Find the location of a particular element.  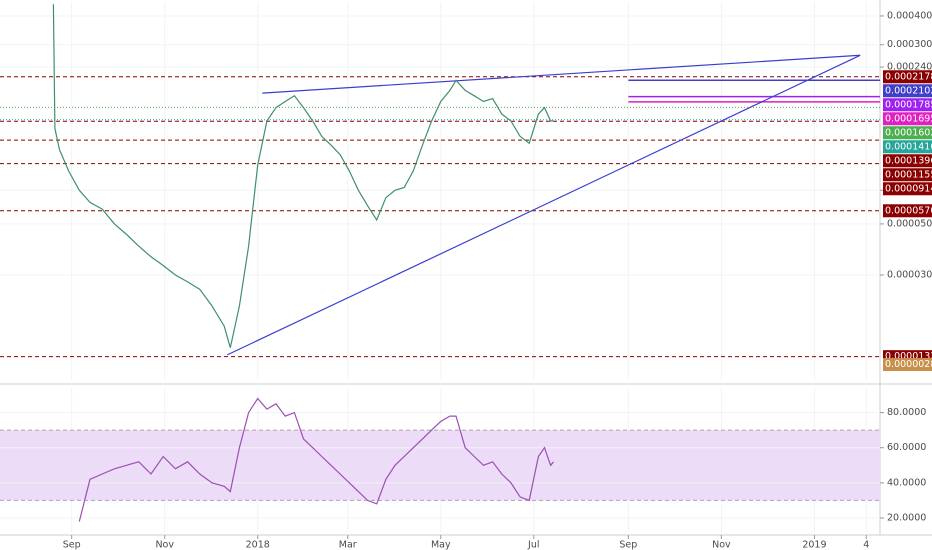

level-label-text: 0.00016028 is located at coordinates (908, 132).